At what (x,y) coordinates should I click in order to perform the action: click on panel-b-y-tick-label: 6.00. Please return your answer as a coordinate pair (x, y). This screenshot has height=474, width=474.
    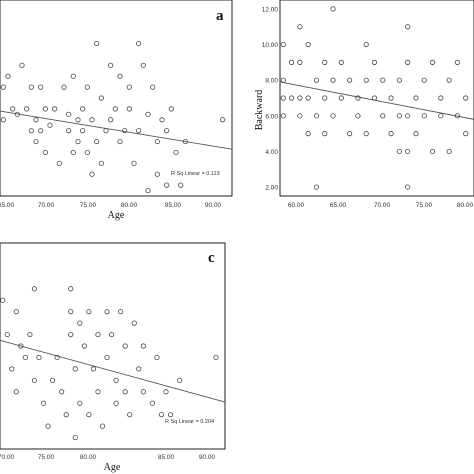
    Looking at the image, I should click on (271, 116).